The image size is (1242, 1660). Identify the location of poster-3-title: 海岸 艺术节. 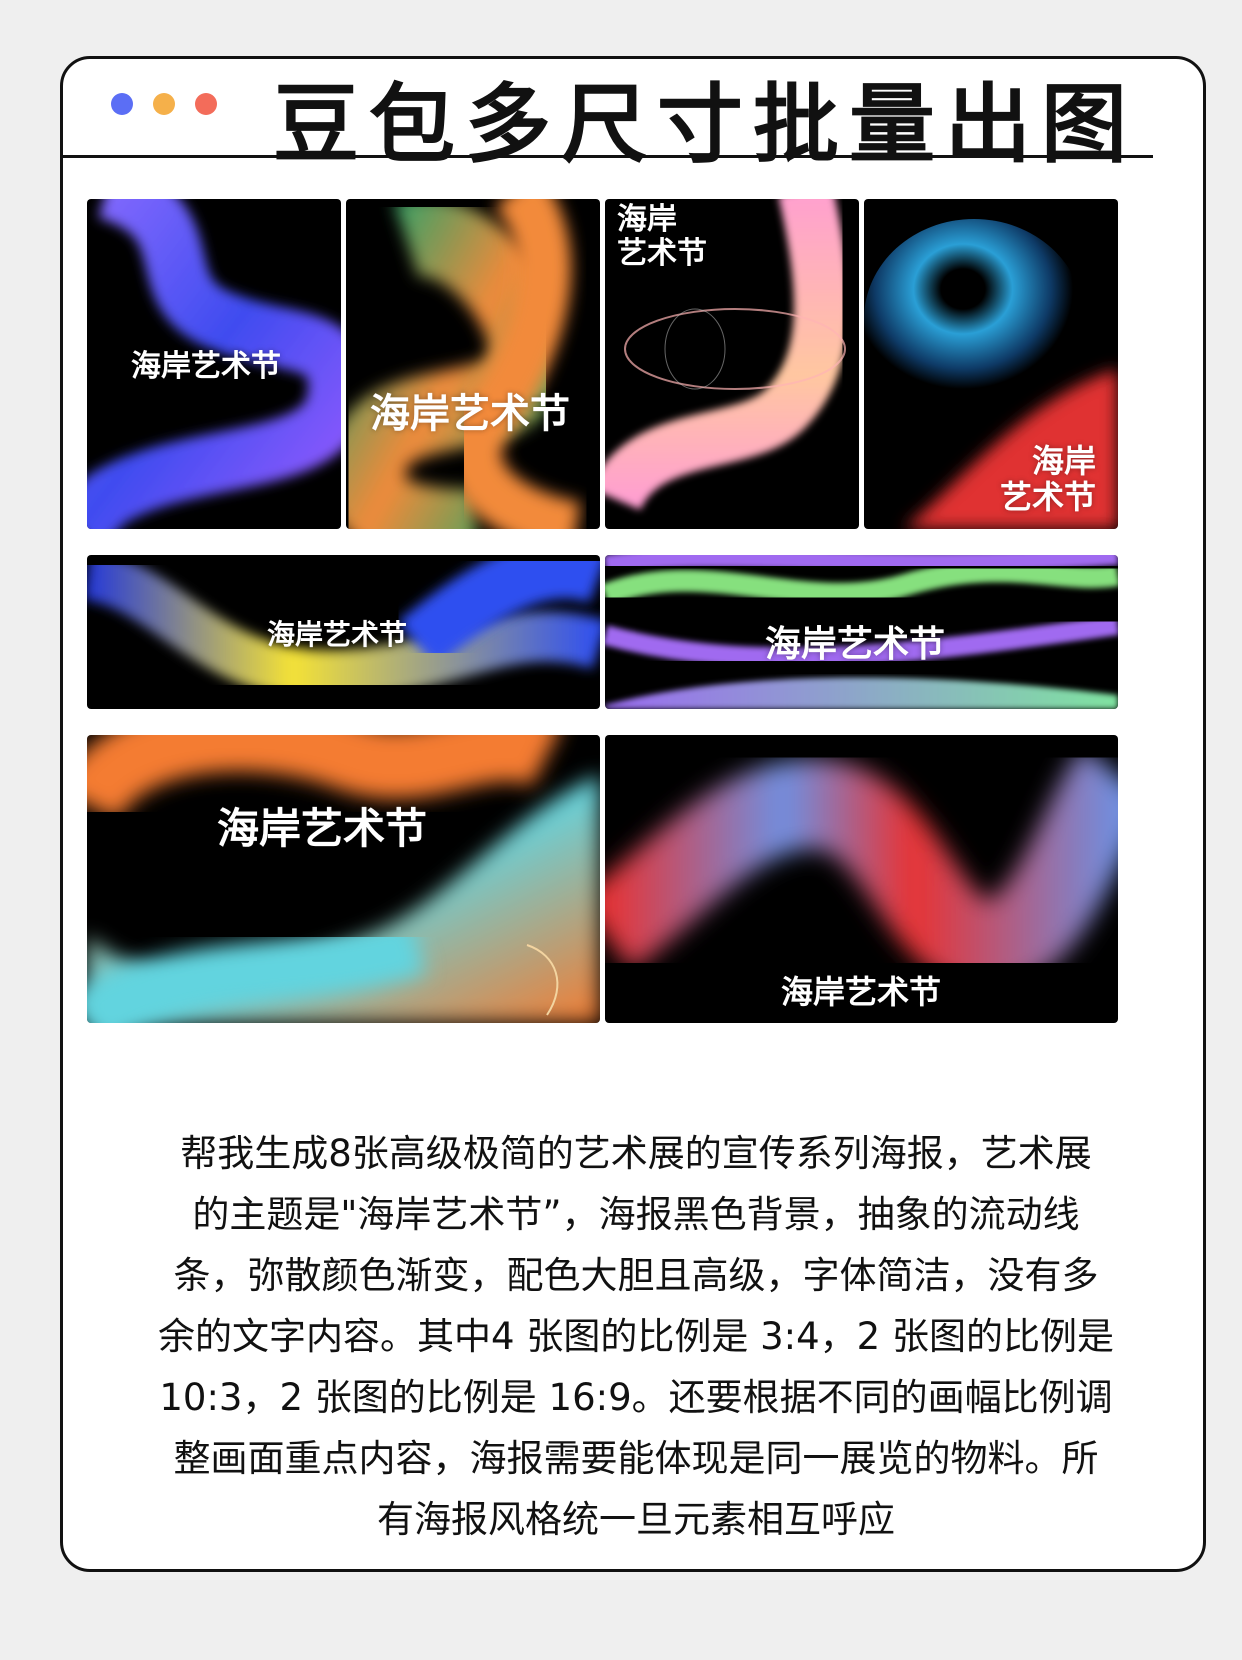
(662, 237).